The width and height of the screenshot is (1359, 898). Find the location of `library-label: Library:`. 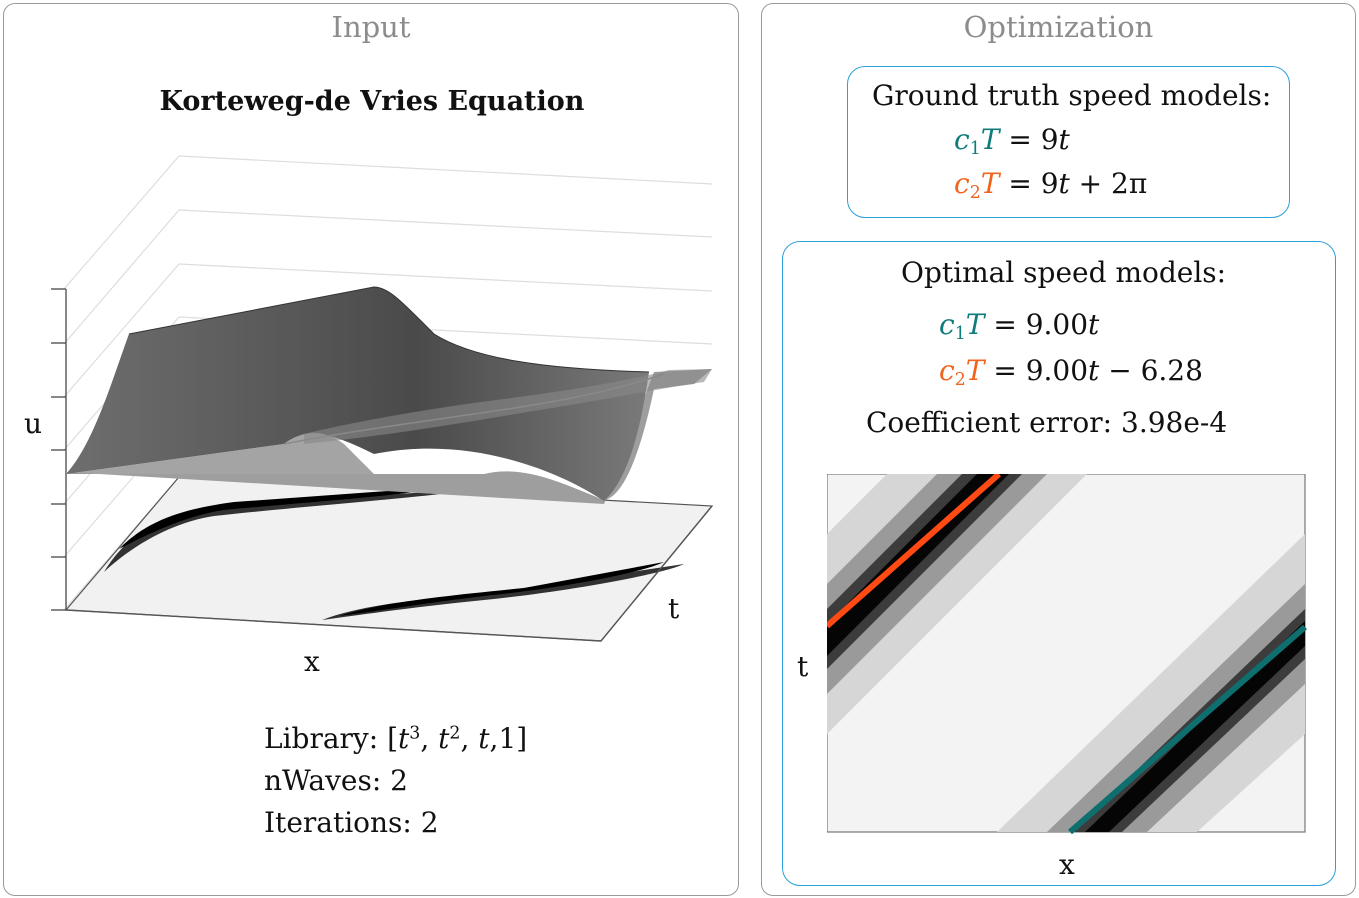

library-label: Library: is located at coordinates (321, 738).